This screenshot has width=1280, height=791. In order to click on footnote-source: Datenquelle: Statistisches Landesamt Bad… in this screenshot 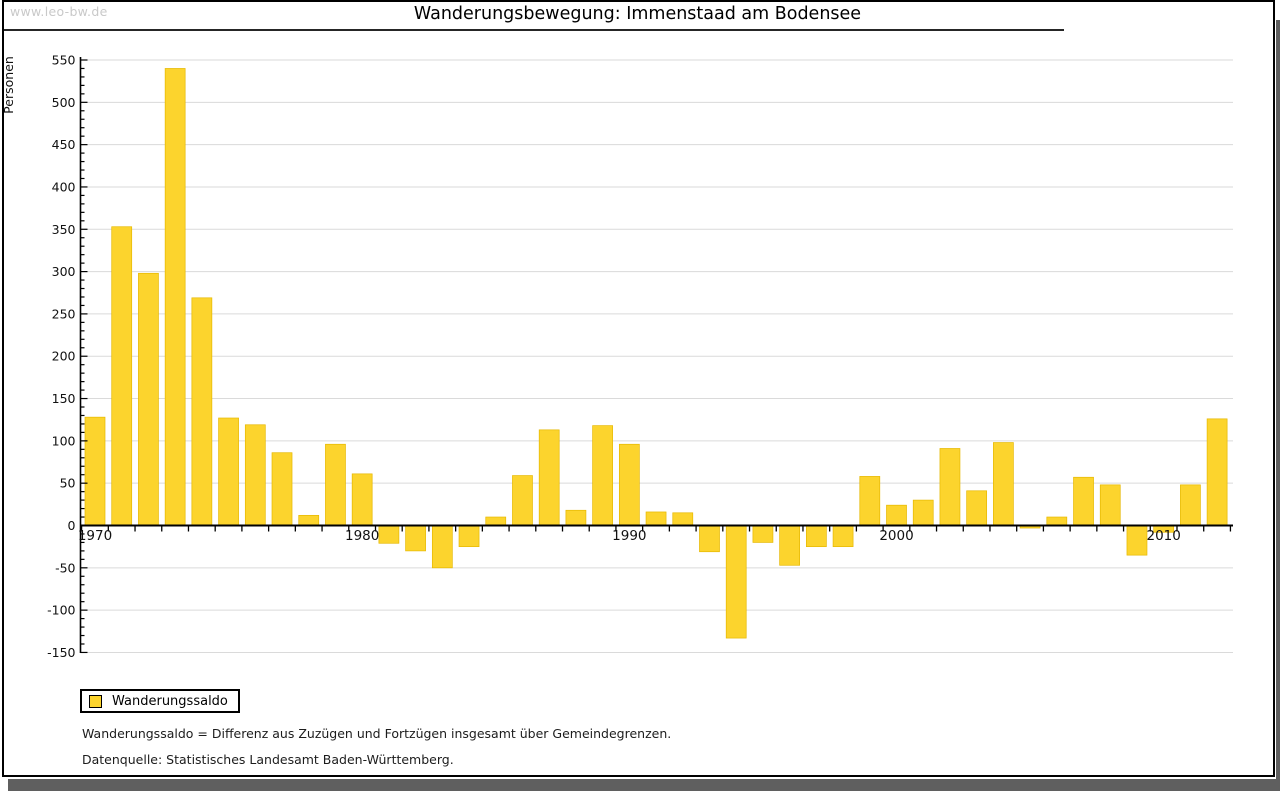, I will do `click(268, 759)`.